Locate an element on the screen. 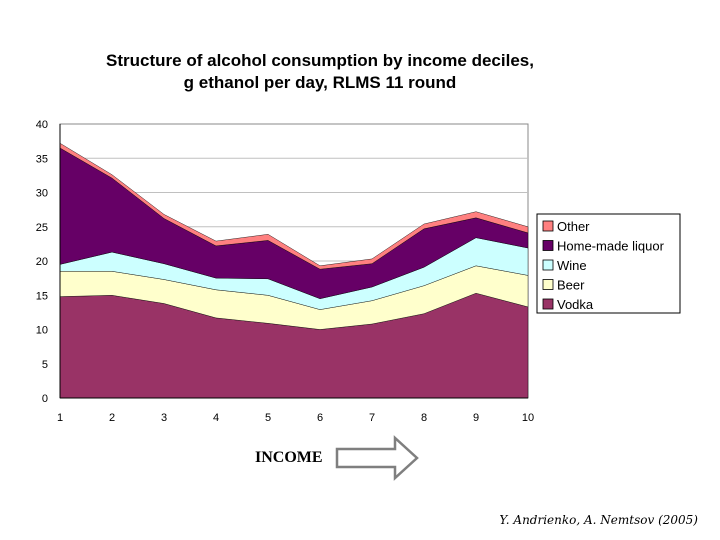 This screenshot has height=540, width=720. x-tick-label: 8 is located at coordinates (424, 418).